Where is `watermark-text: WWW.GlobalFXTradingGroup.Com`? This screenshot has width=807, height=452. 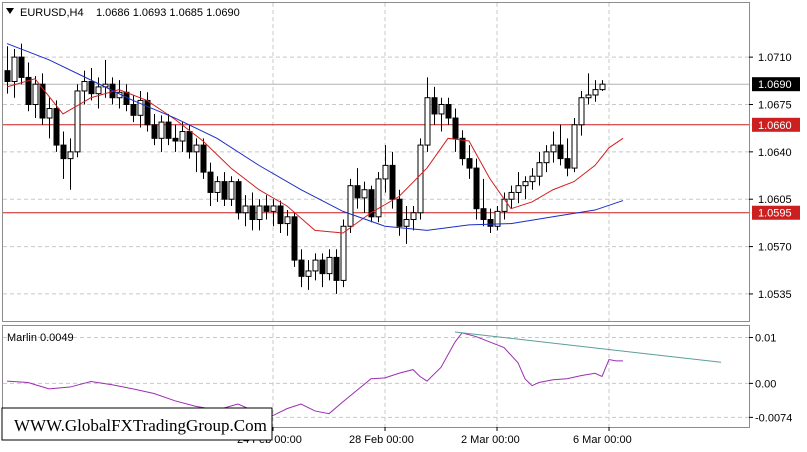
watermark-text: WWW.GlobalFXTradingGroup.Com is located at coordinates (140, 425).